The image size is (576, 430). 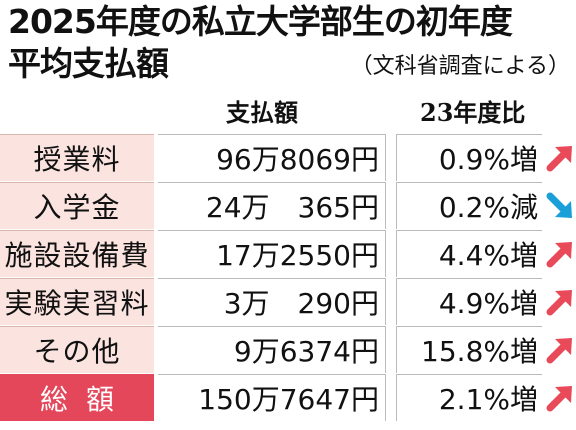 What do you see at coordinates (77, 253) in the screenshot?
I see `row-label: 施設設備費` at bounding box center [77, 253].